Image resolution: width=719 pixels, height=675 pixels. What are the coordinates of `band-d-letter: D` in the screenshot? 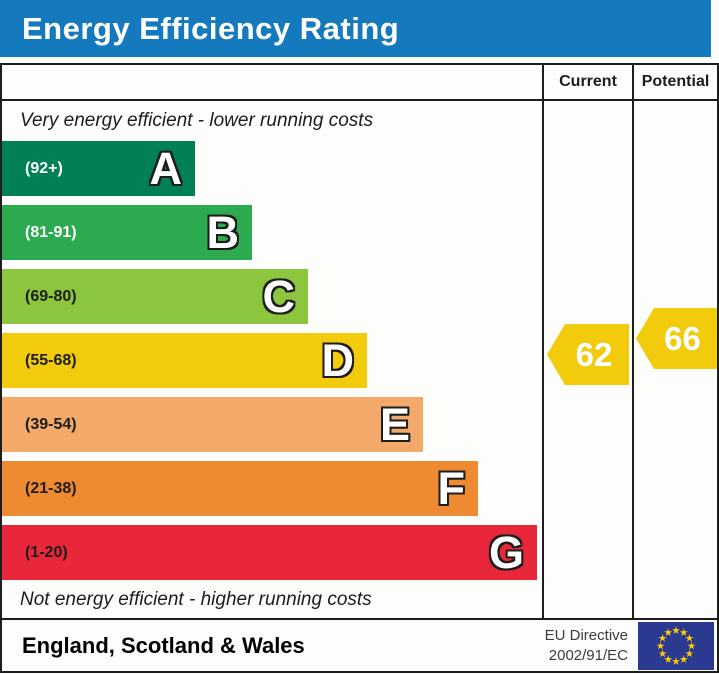 It's located at (338, 360).